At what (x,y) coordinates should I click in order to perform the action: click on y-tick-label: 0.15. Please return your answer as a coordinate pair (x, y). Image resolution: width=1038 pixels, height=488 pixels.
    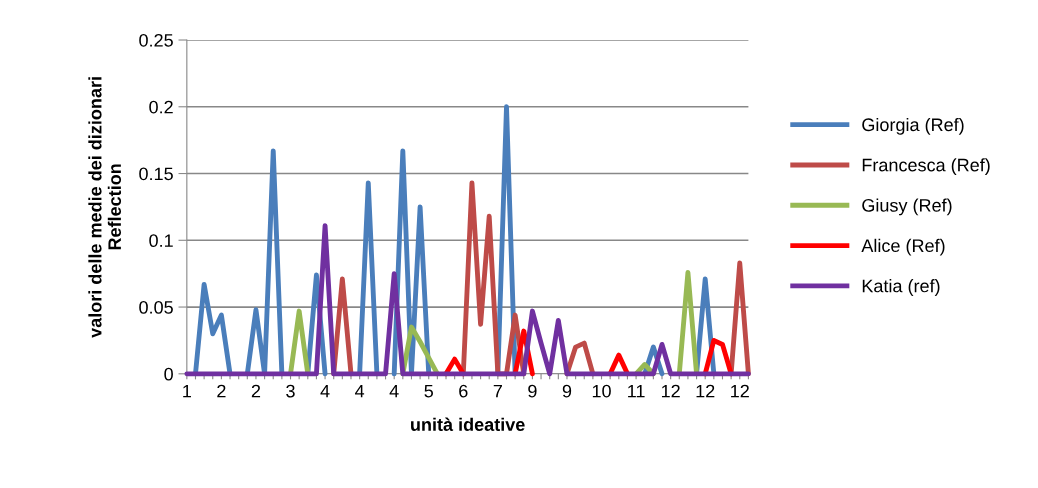
    Looking at the image, I should click on (156, 174).